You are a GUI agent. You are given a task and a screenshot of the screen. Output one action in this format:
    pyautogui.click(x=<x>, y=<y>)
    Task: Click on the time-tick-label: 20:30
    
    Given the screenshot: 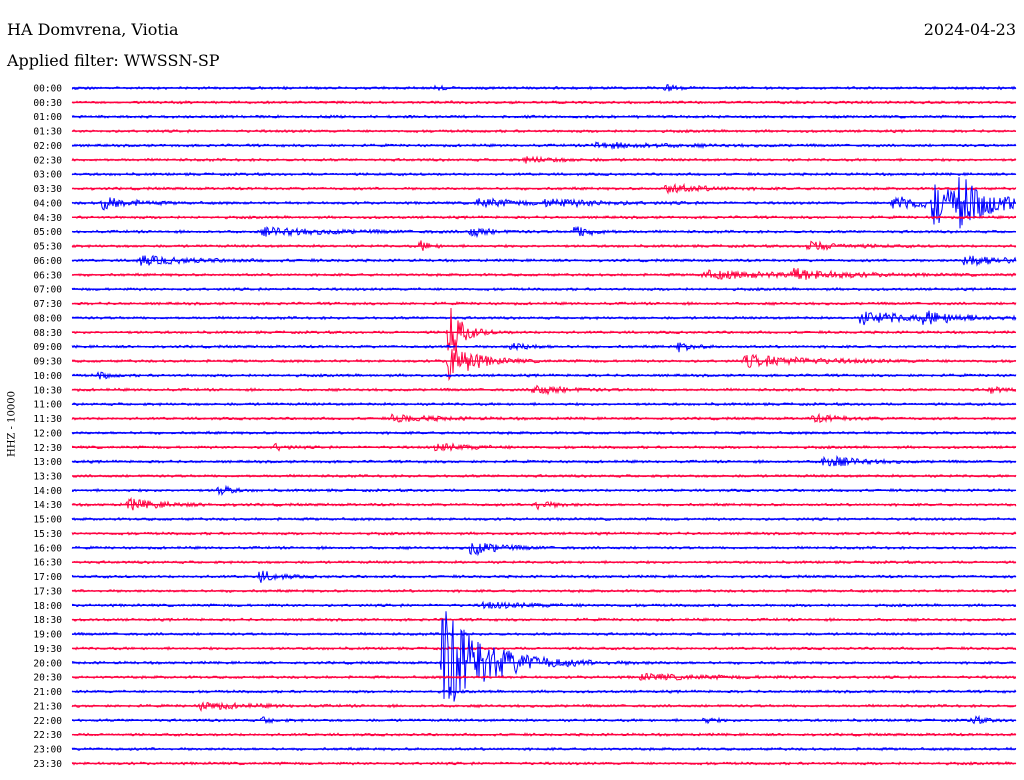 What is the action you would take?
    pyautogui.click(x=47, y=678)
    